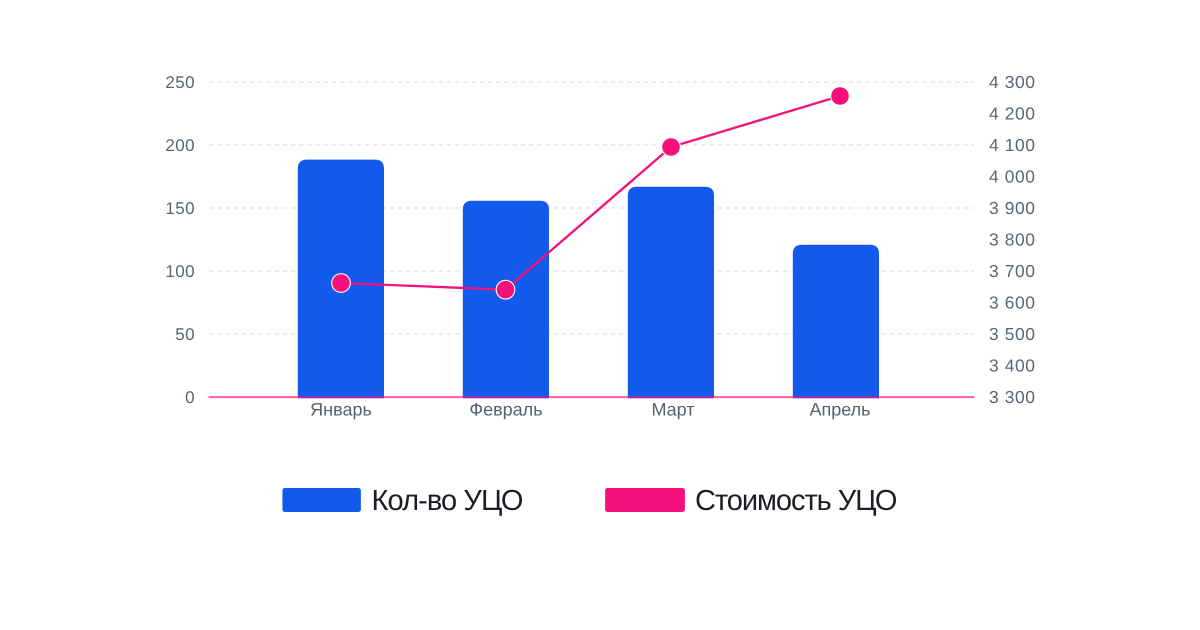 Image resolution: width=1200 pixels, height=630 pixels. Describe the element at coordinates (672, 410) in the screenshot. I see `svg-text: Март` at that location.